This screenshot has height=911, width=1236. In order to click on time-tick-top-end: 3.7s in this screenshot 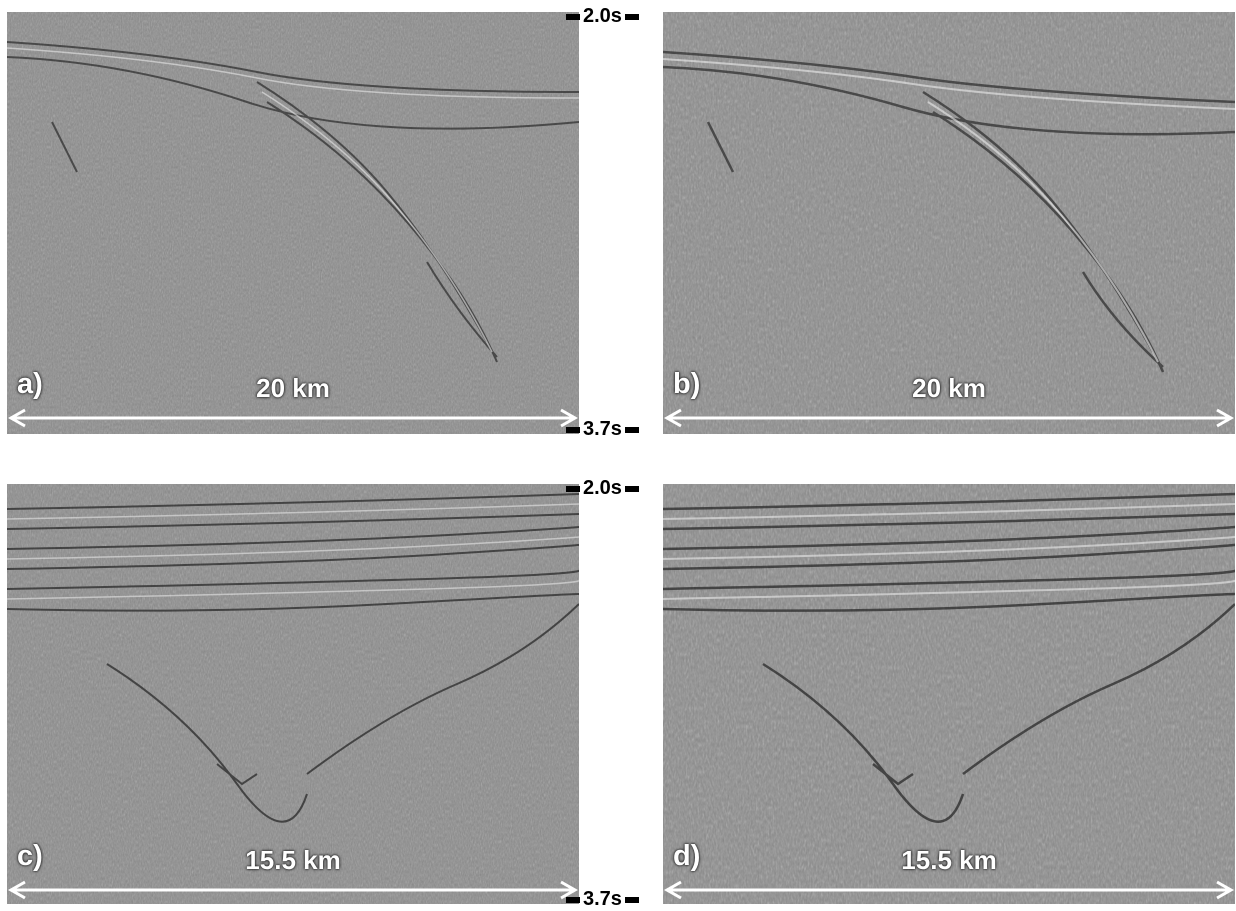, I will do `click(602, 429)`.